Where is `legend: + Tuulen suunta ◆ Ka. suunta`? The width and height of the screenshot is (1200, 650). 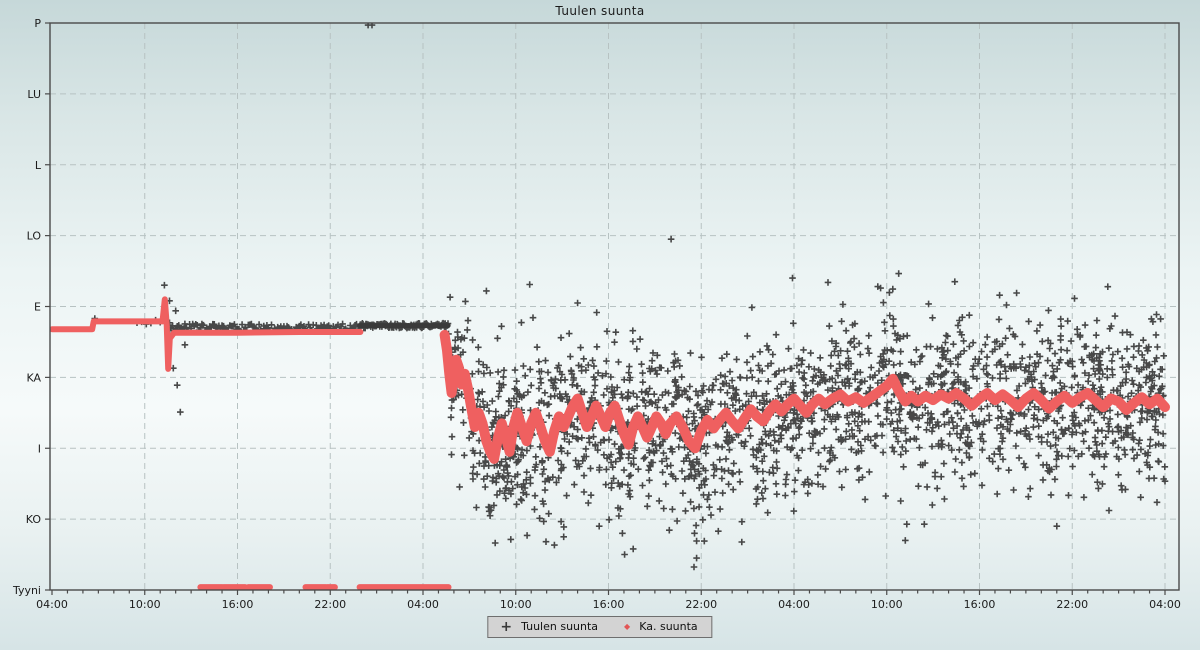
legend: + Tuulen suunta ◆ Ka. suunta is located at coordinates (600, 627).